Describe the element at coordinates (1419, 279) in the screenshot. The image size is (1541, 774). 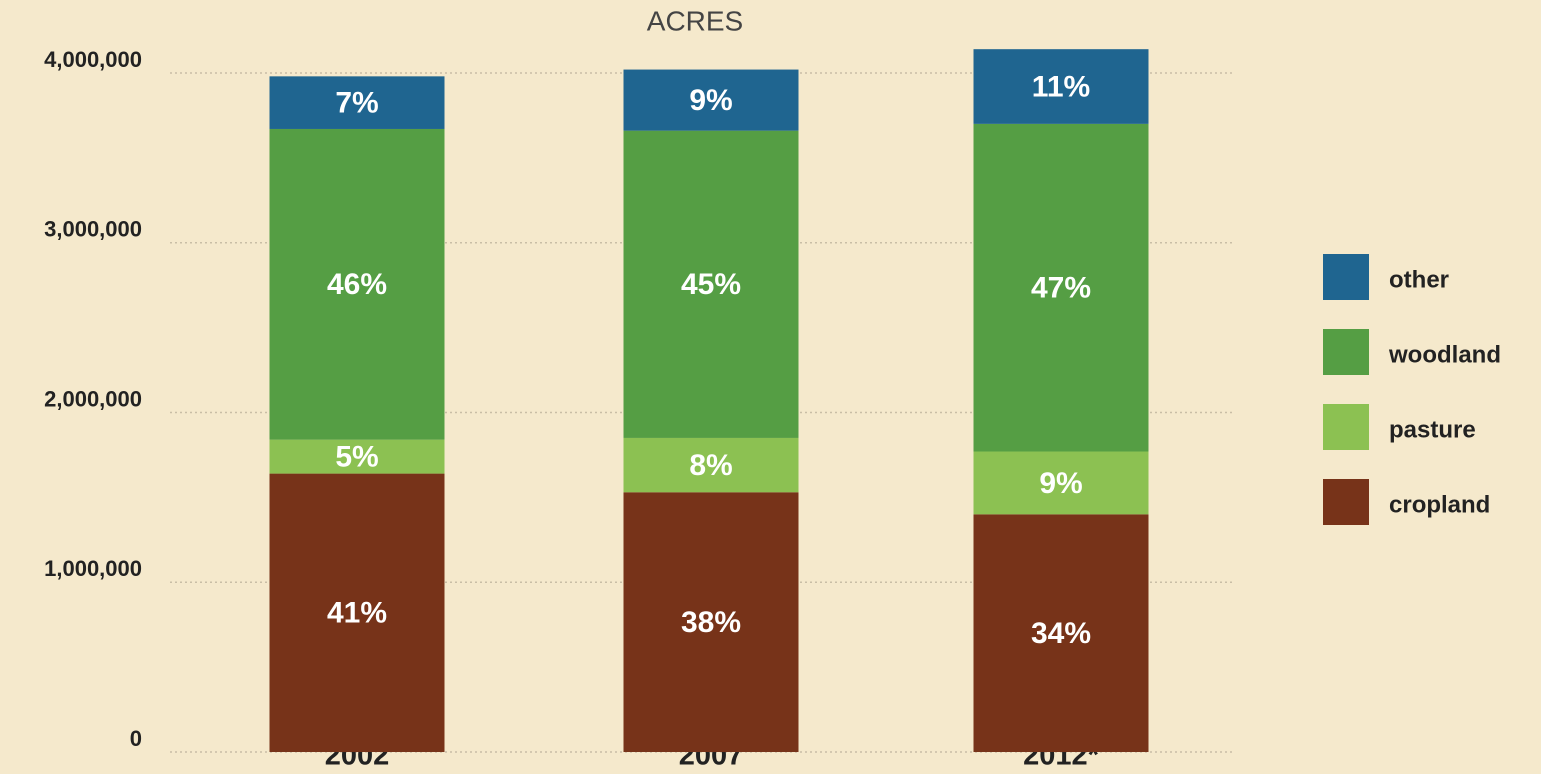
I see `legend-label: other` at that location.